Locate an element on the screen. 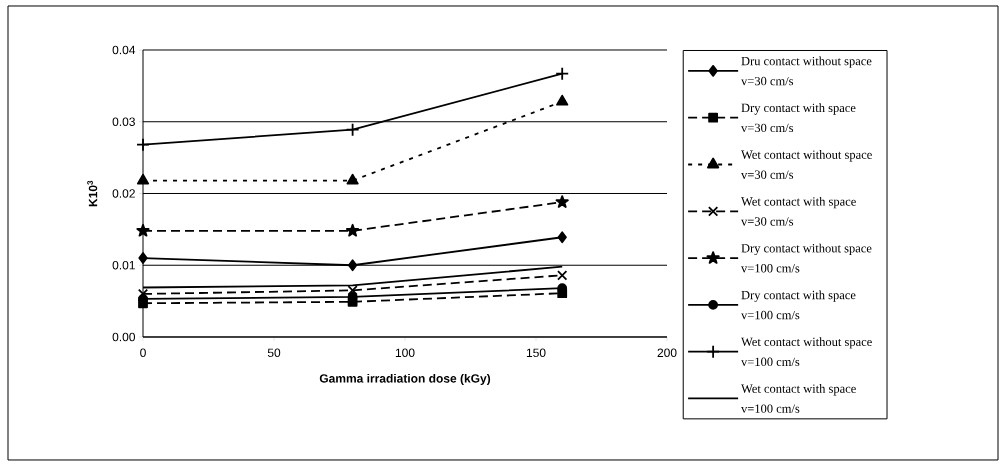 This screenshot has height=465, width=1003. x-tick-label: 0 is located at coordinates (143, 353).